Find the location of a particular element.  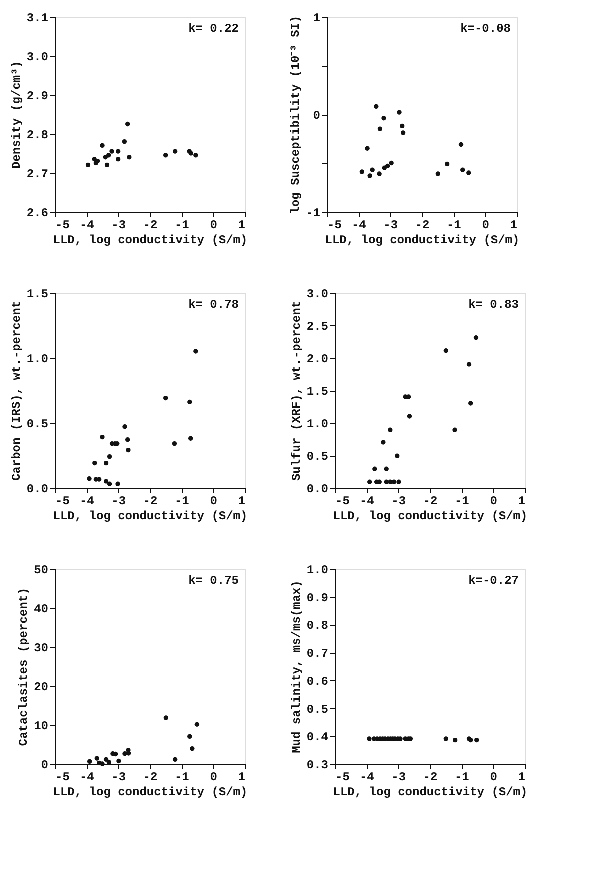

y-tick-label: 0.0 is located at coordinates (37, 489).